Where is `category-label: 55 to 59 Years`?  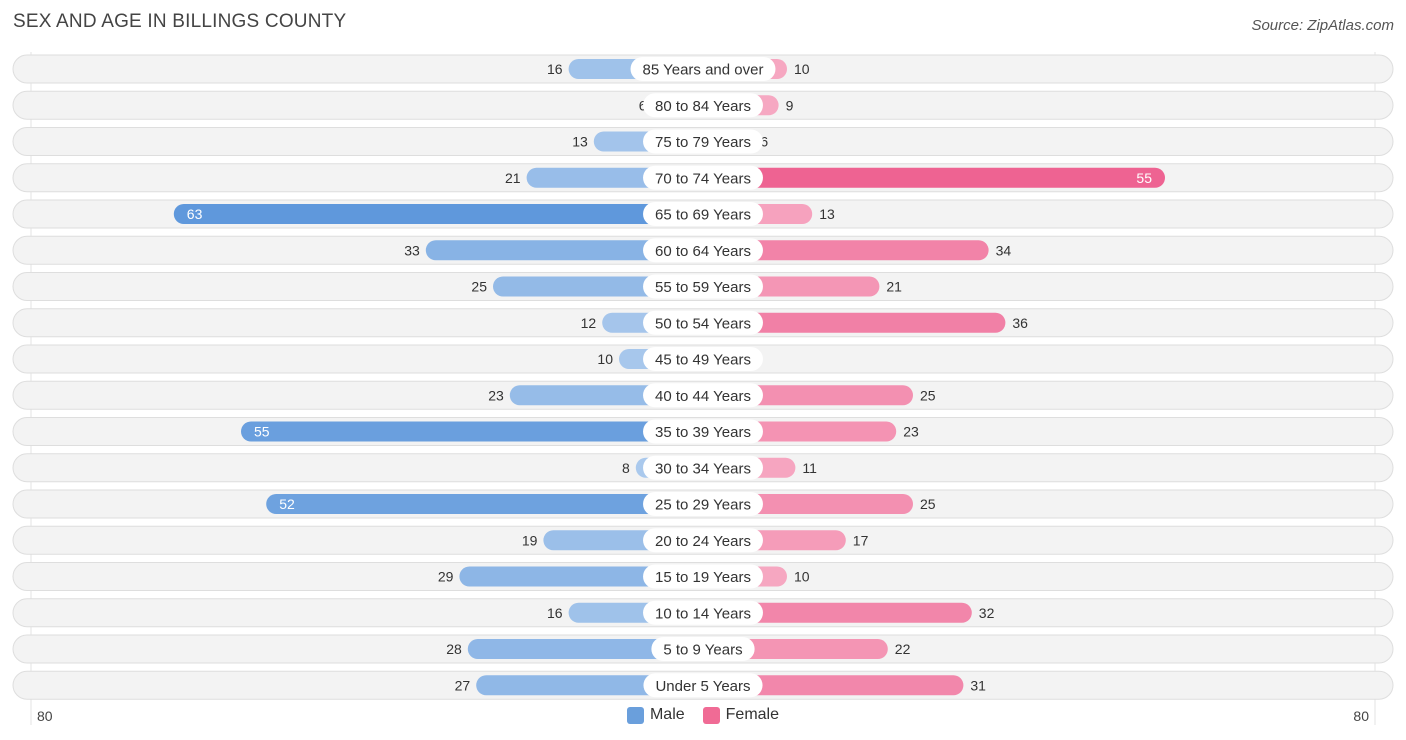
category-label: 55 to 59 Years is located at coordinates (703, 287).